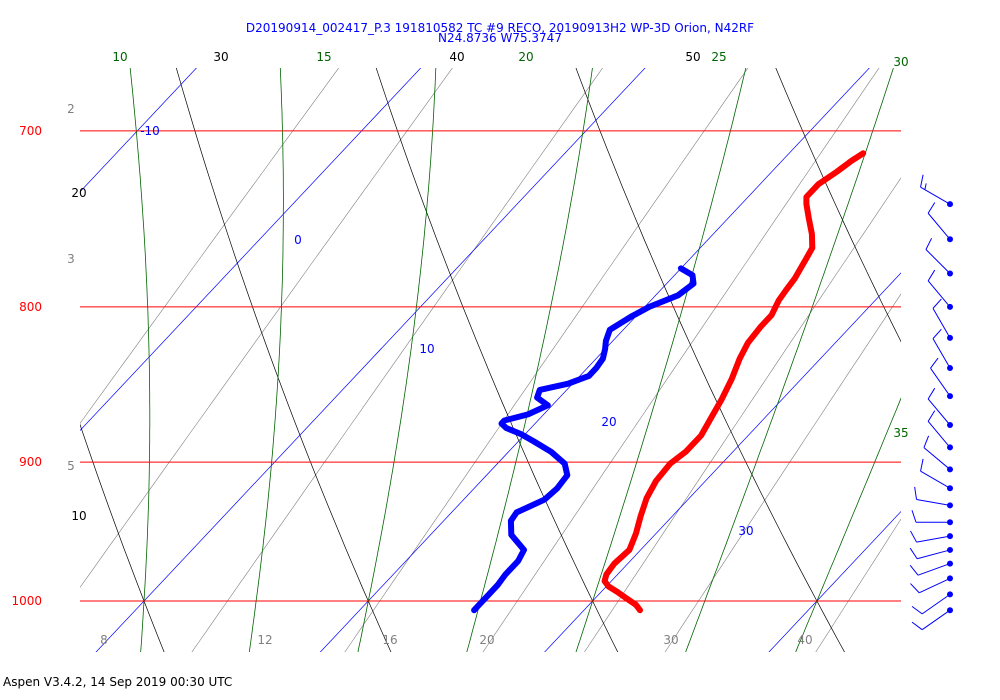  What do you see at coordinates (30, 307) in the screenshot?
I see `pressure-label: 800` at bounding box center [30, 307].